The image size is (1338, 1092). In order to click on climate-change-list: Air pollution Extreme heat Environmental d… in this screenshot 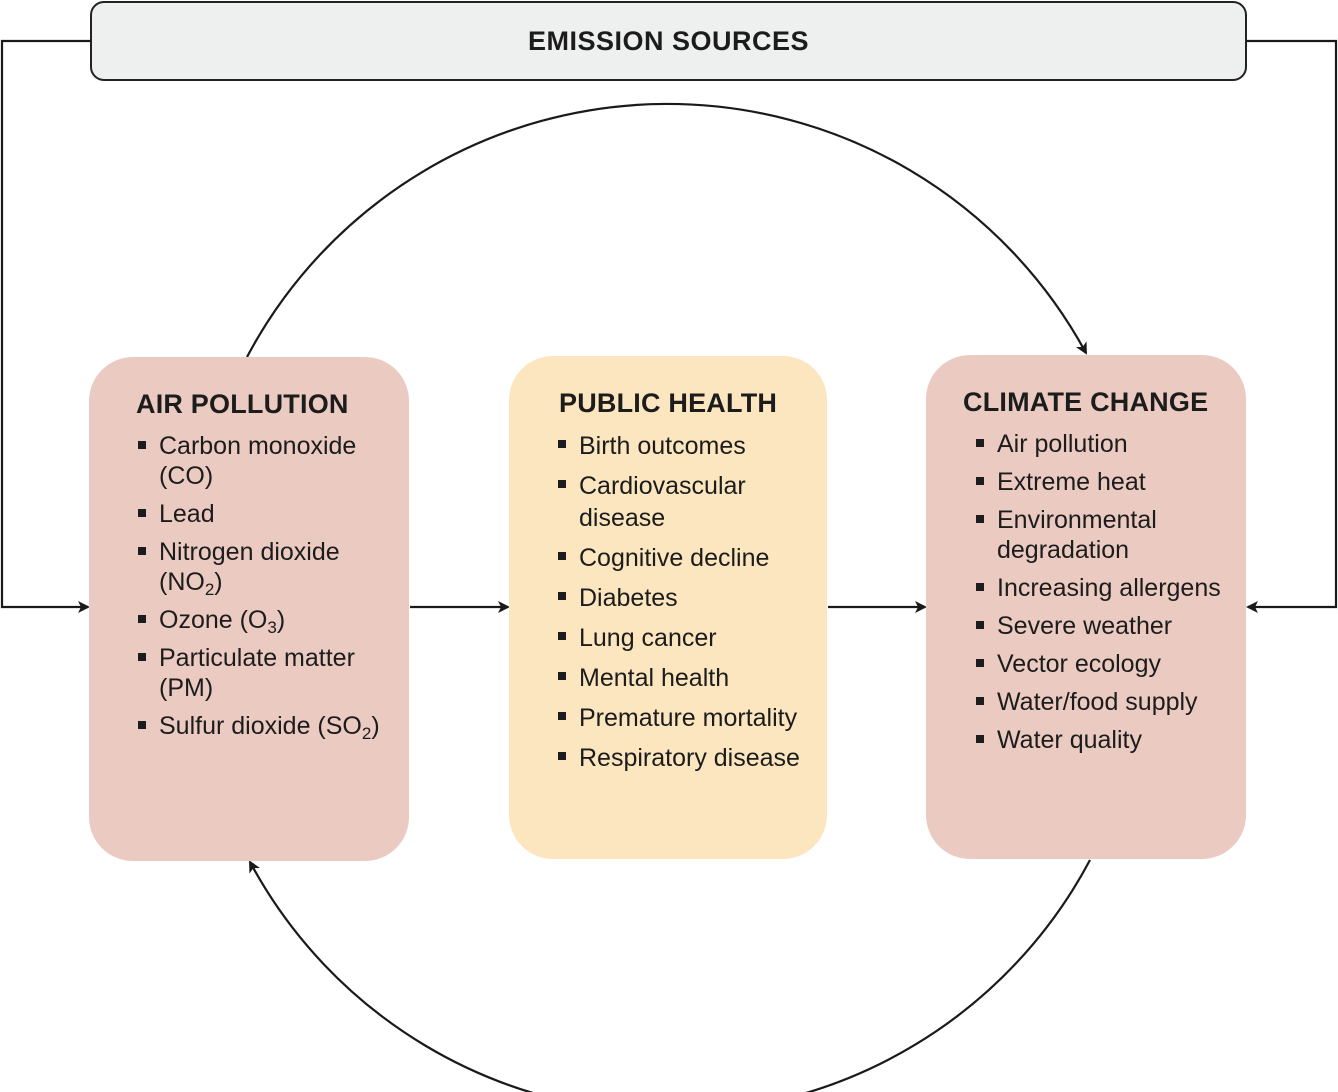, I will do `click(1100, 592)`.